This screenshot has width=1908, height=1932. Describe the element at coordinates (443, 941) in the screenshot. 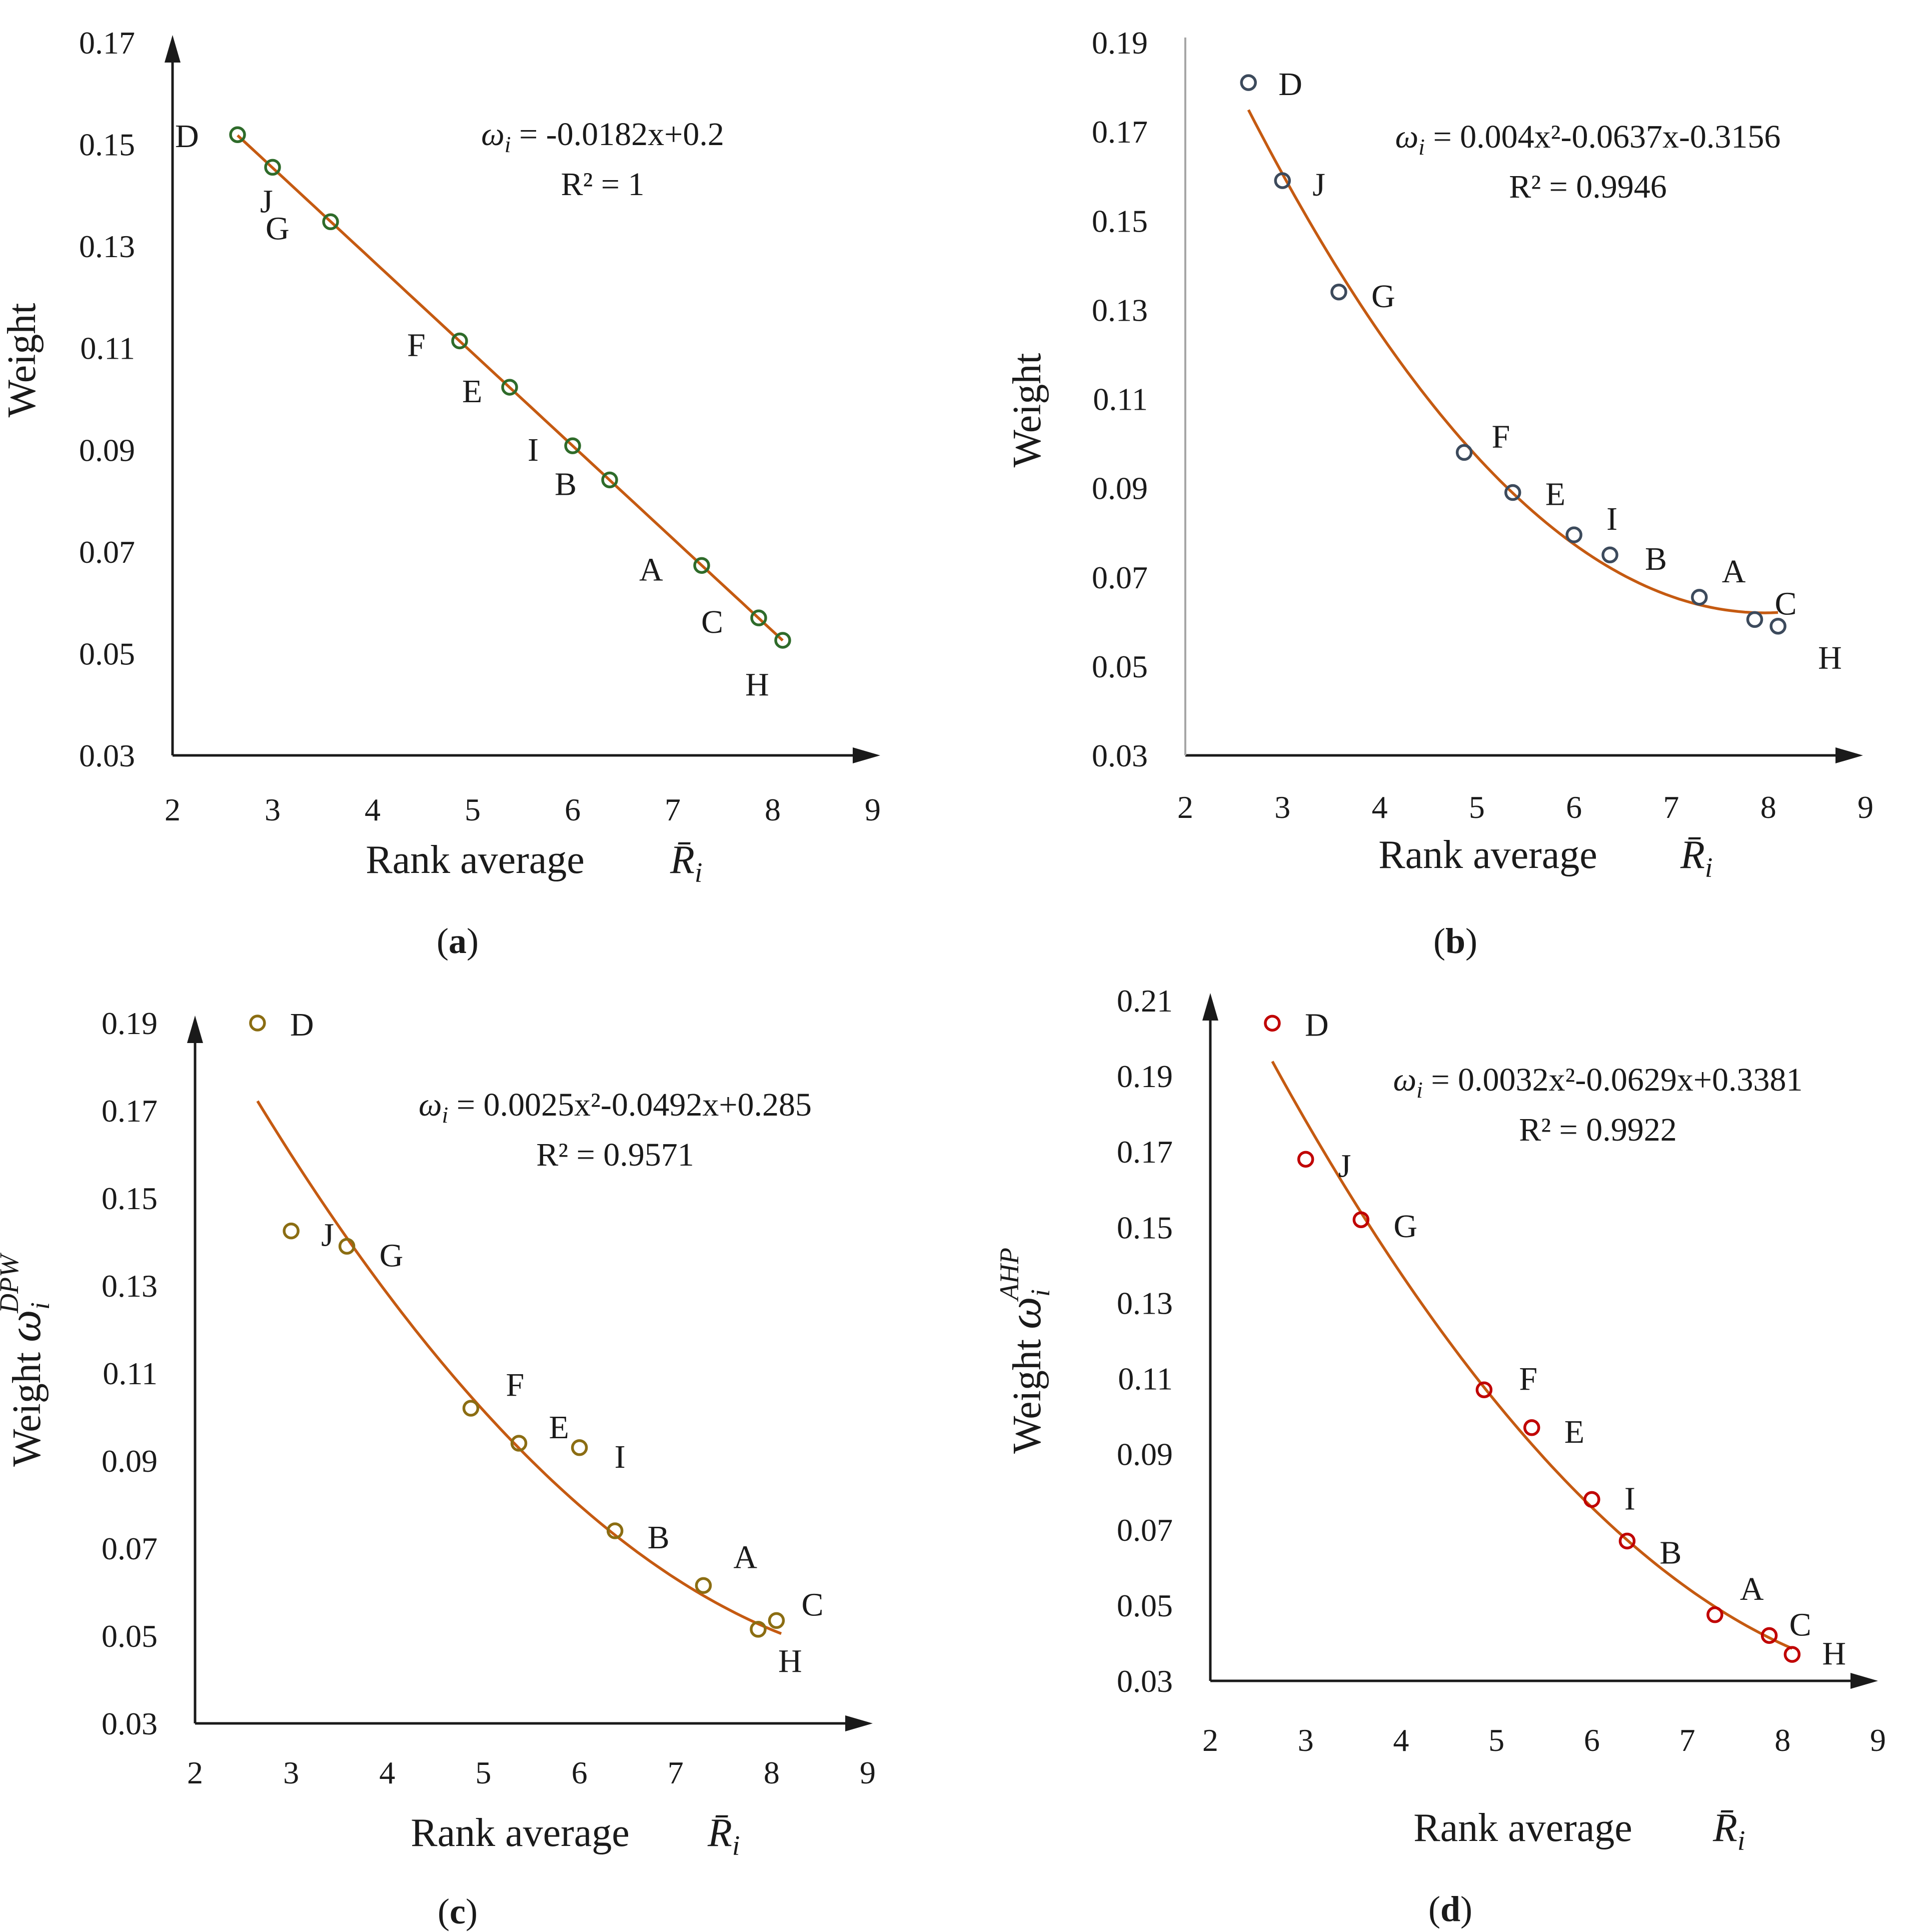

I see `caption-open: (` at that location.